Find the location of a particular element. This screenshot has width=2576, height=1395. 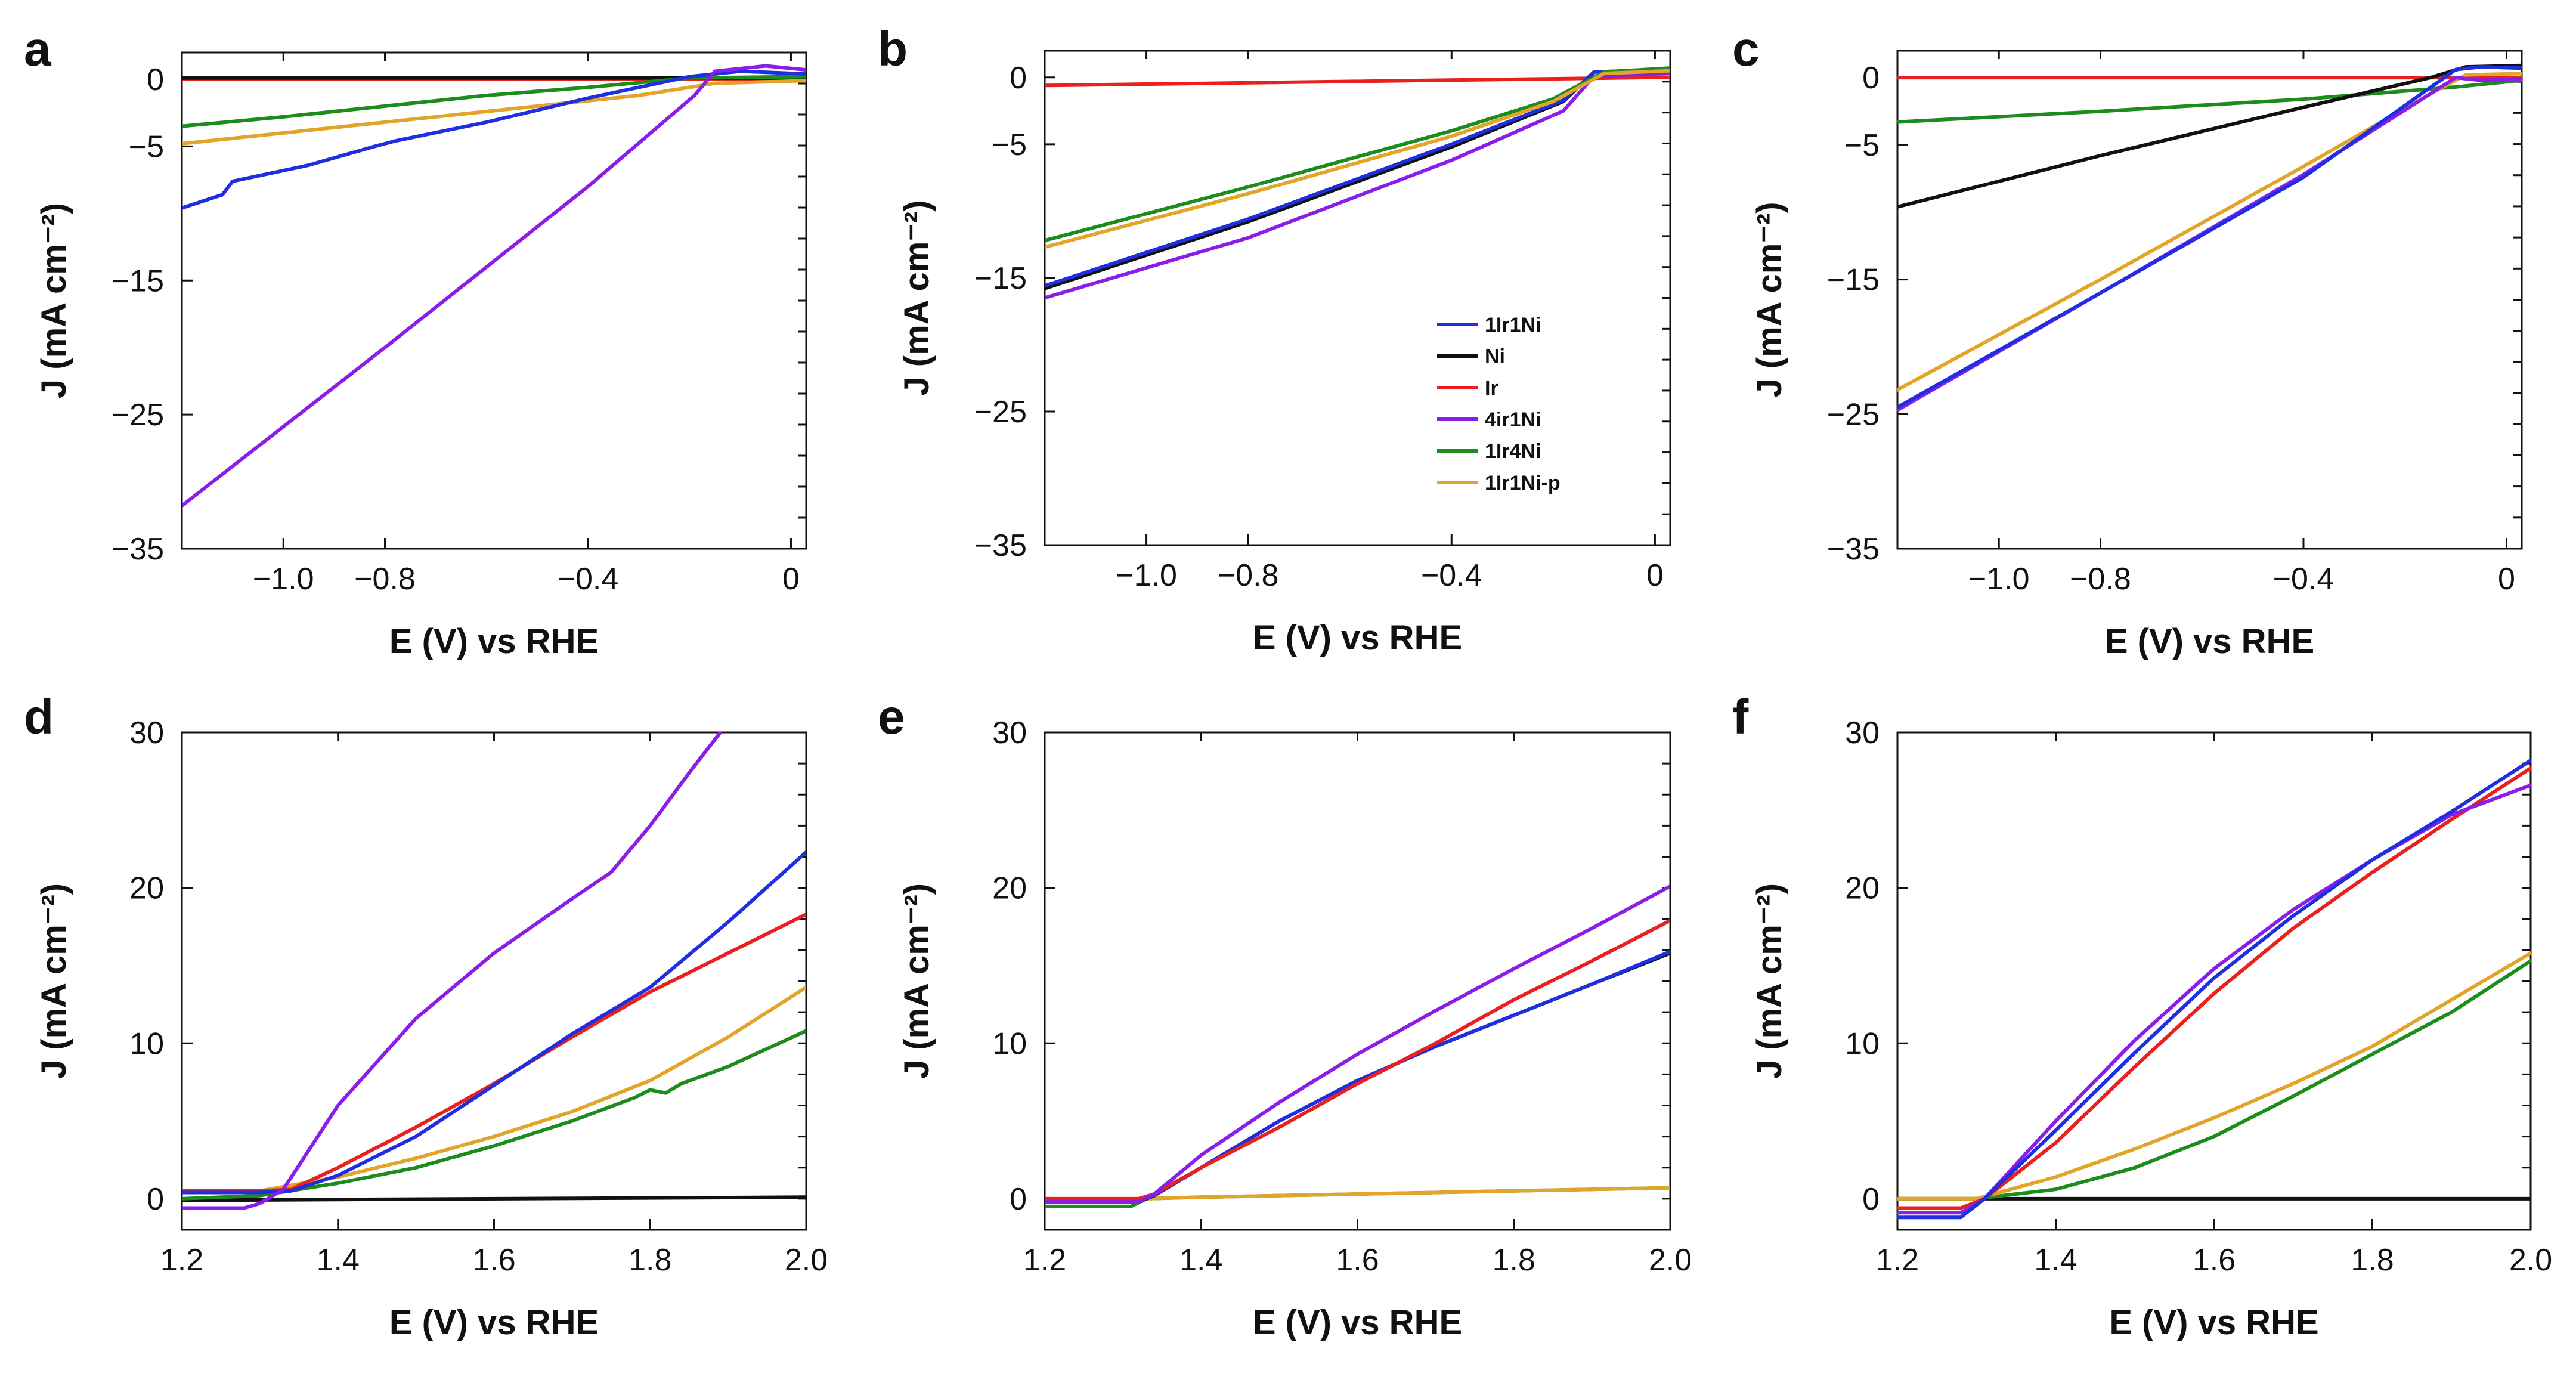

panel-label: c is located at coordinates (1746, 49).